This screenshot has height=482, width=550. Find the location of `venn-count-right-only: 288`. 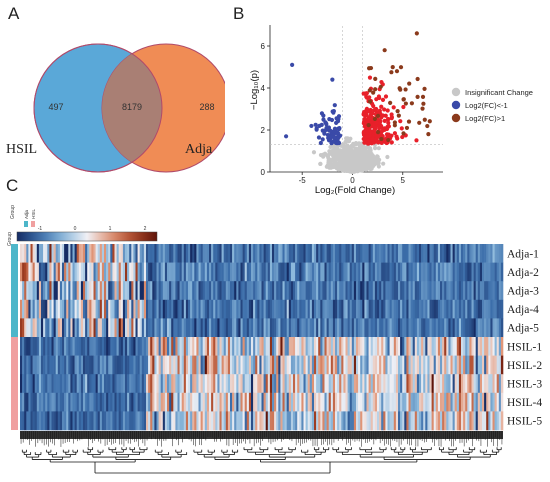

venn-count-right-only: 288 is located at coordinates (206, 107).